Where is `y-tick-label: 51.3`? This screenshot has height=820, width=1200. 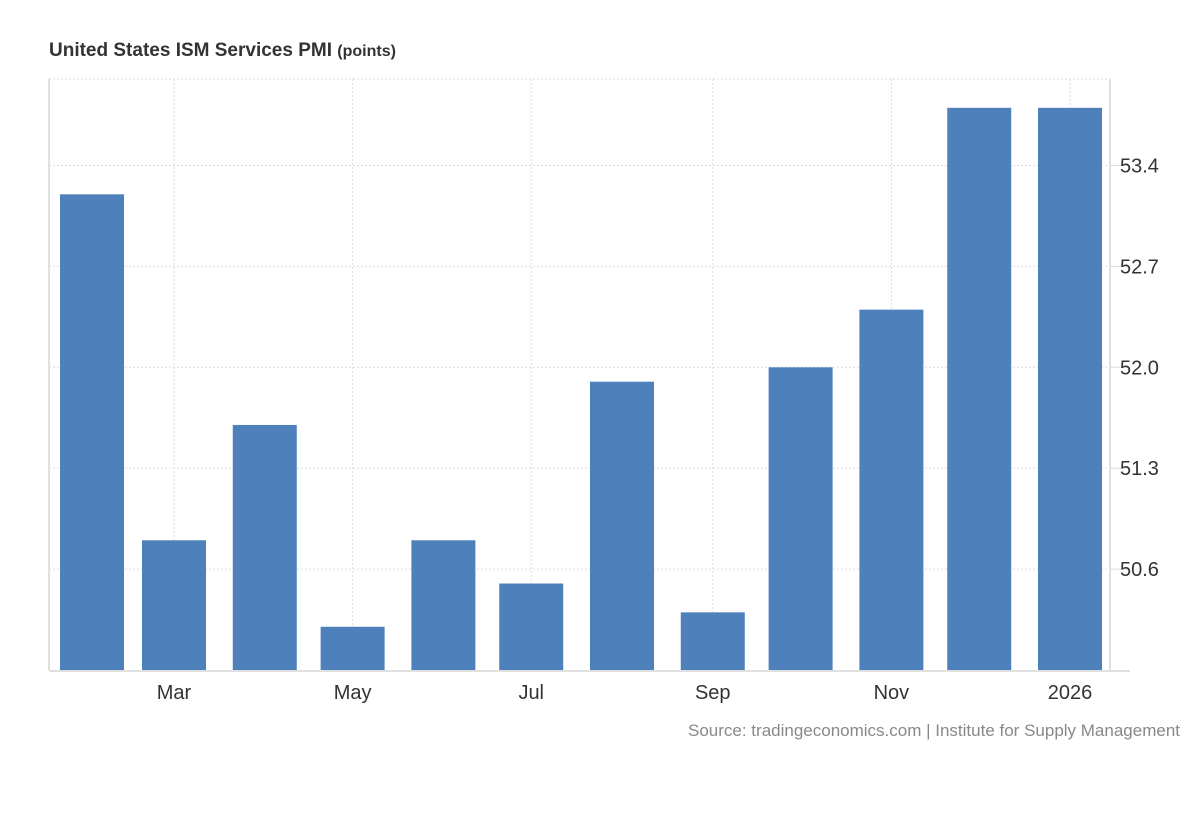 y-tick-label: 51.3 is located at coordinates (1139, 469).